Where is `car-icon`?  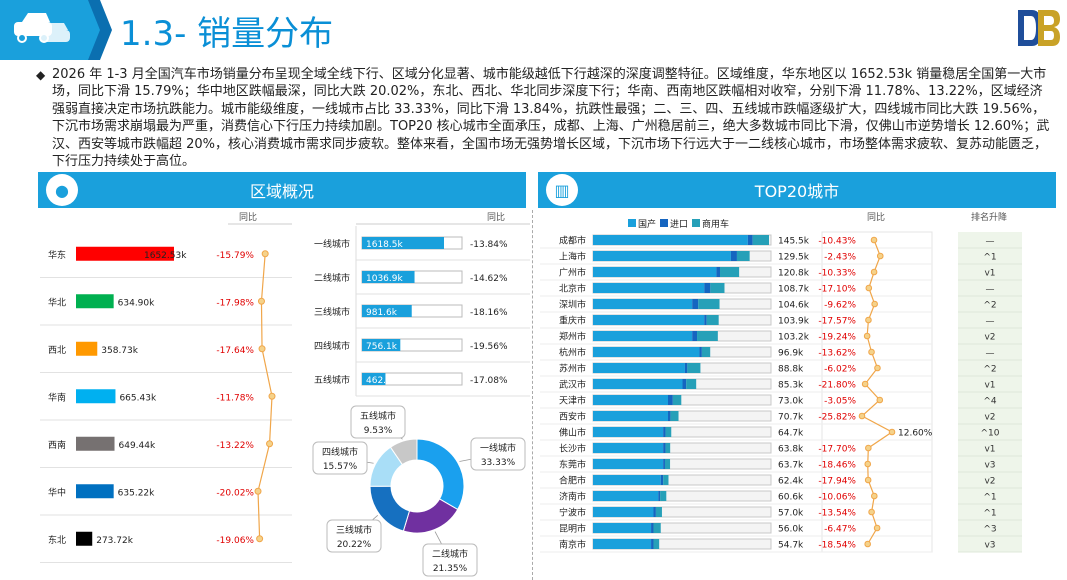 car-icon is located at coordinates (42, 28).